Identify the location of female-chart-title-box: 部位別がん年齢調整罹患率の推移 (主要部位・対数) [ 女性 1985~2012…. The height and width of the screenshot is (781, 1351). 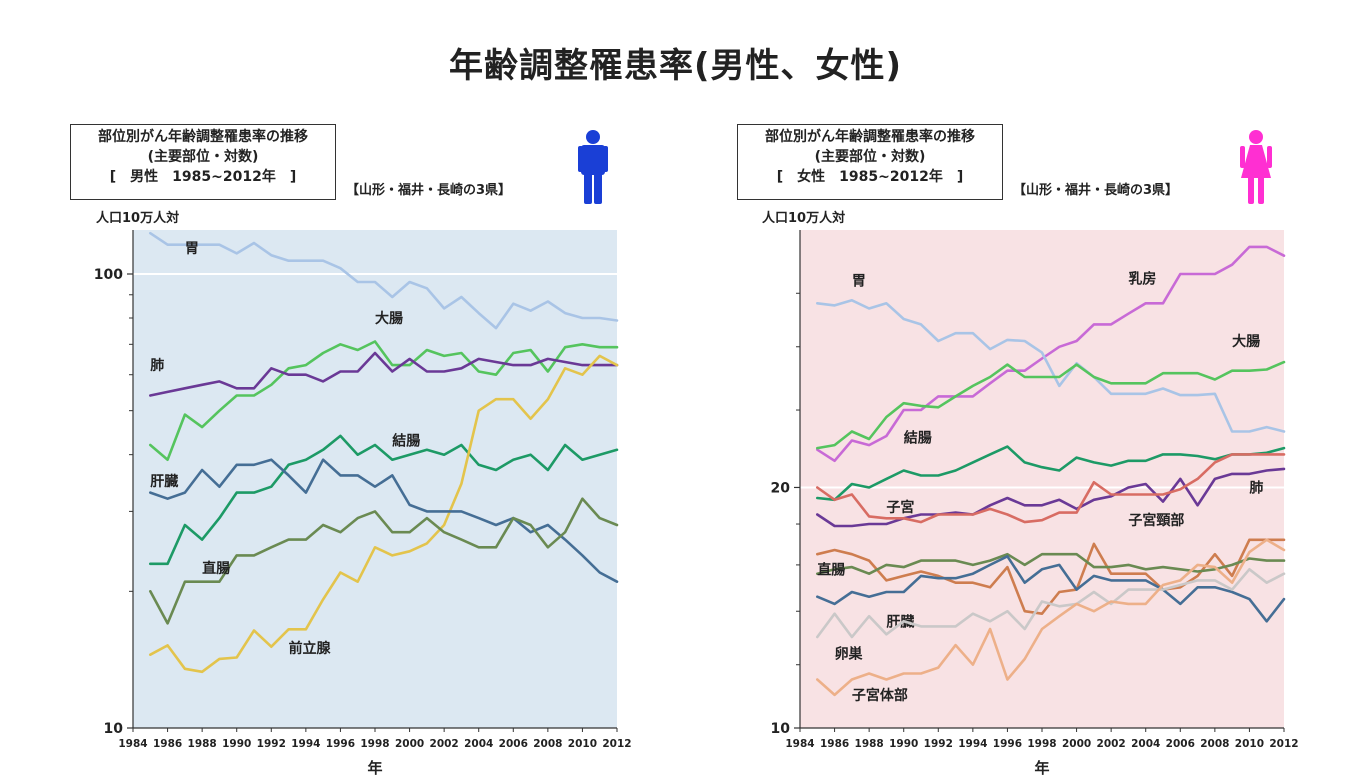
(870, 162).